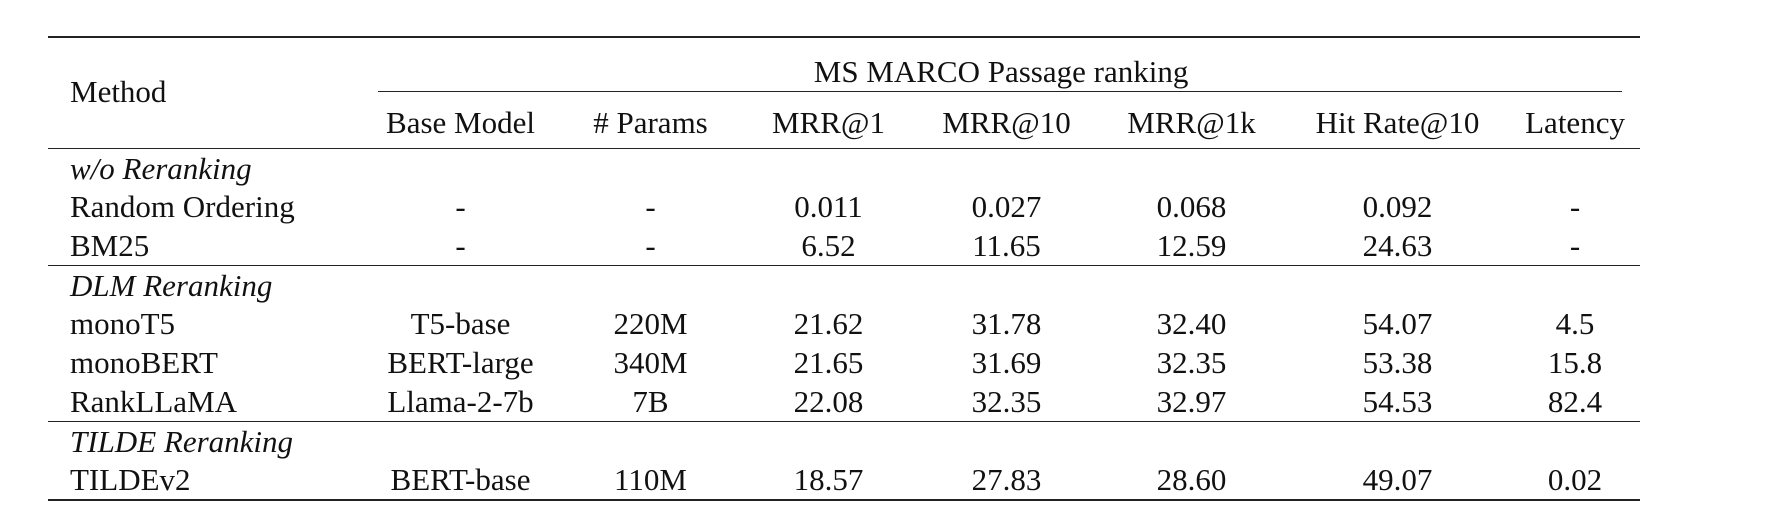 The image size is (1792, 520). What do you see at coordinates (460, 122) in the screenshot?
I see `column-header-base-model: Base Model` at bounding box center [460, 122].